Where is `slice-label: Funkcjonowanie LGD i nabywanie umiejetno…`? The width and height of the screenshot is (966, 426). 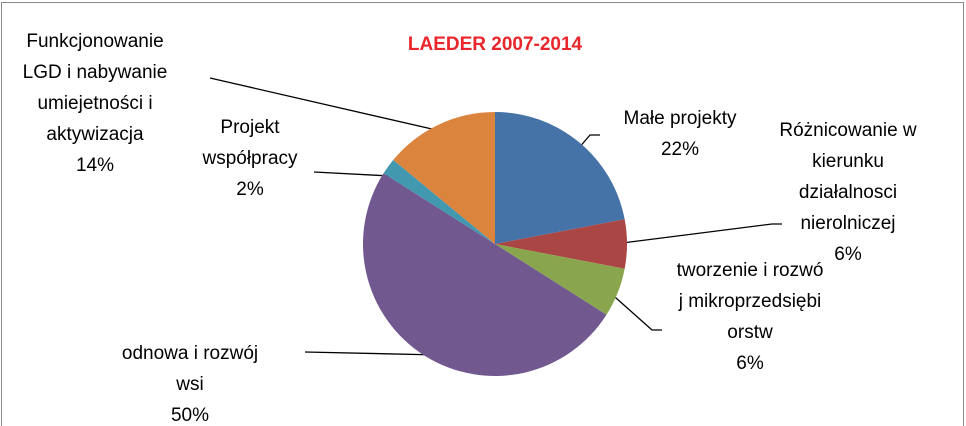 slice-label: Funkcjonowanie LGD i nabywanie umiejetno… is located at coordinates (95, 103).